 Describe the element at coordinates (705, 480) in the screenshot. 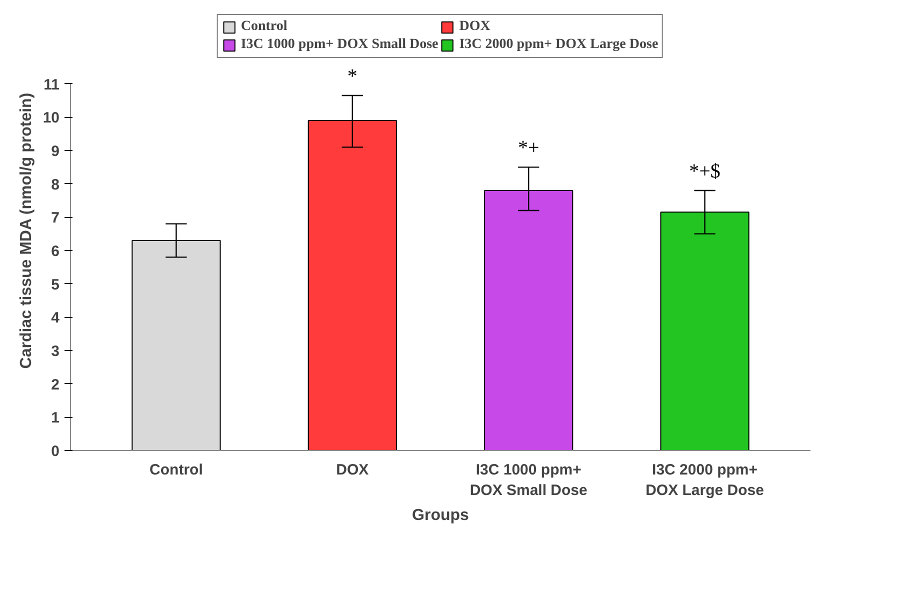

I see `x-tick-label: I3C 2000 ppm+ DOX Large Dose` at that location.